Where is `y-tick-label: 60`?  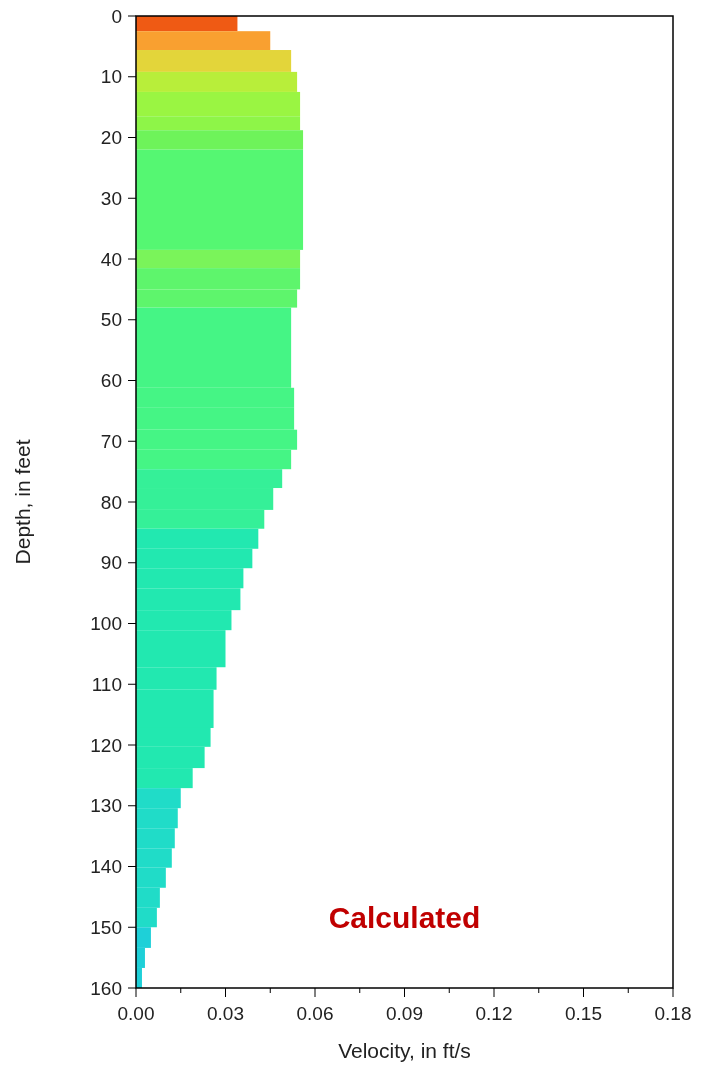
y-tick-label: 60 is located at coordinates (111, 381).